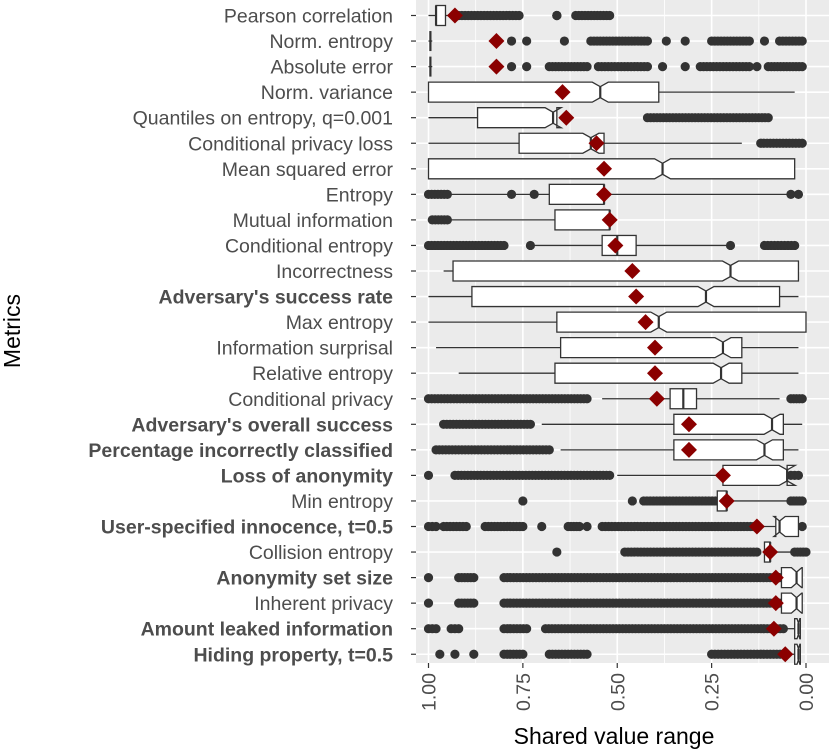 The height and width of the screenshot is (756, 830). What do you see at coordinates (12, 331) in the screenshot?
I see `y-axis-title: Metrics` at bounding box center [12, 331].